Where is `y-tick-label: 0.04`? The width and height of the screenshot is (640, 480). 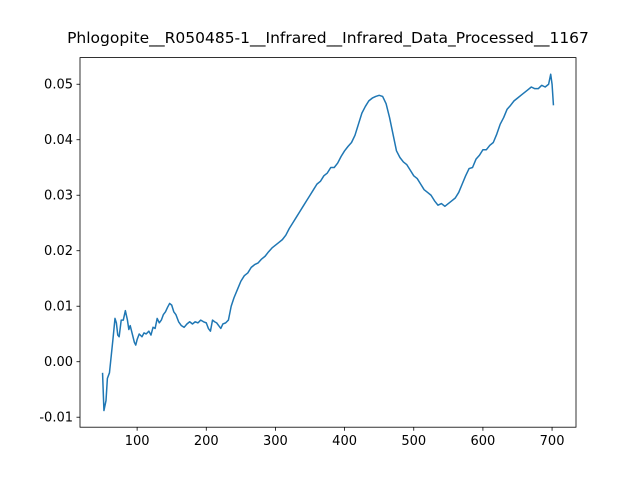
y-tick-label: 0.04 is located at coordinates (58, 140).